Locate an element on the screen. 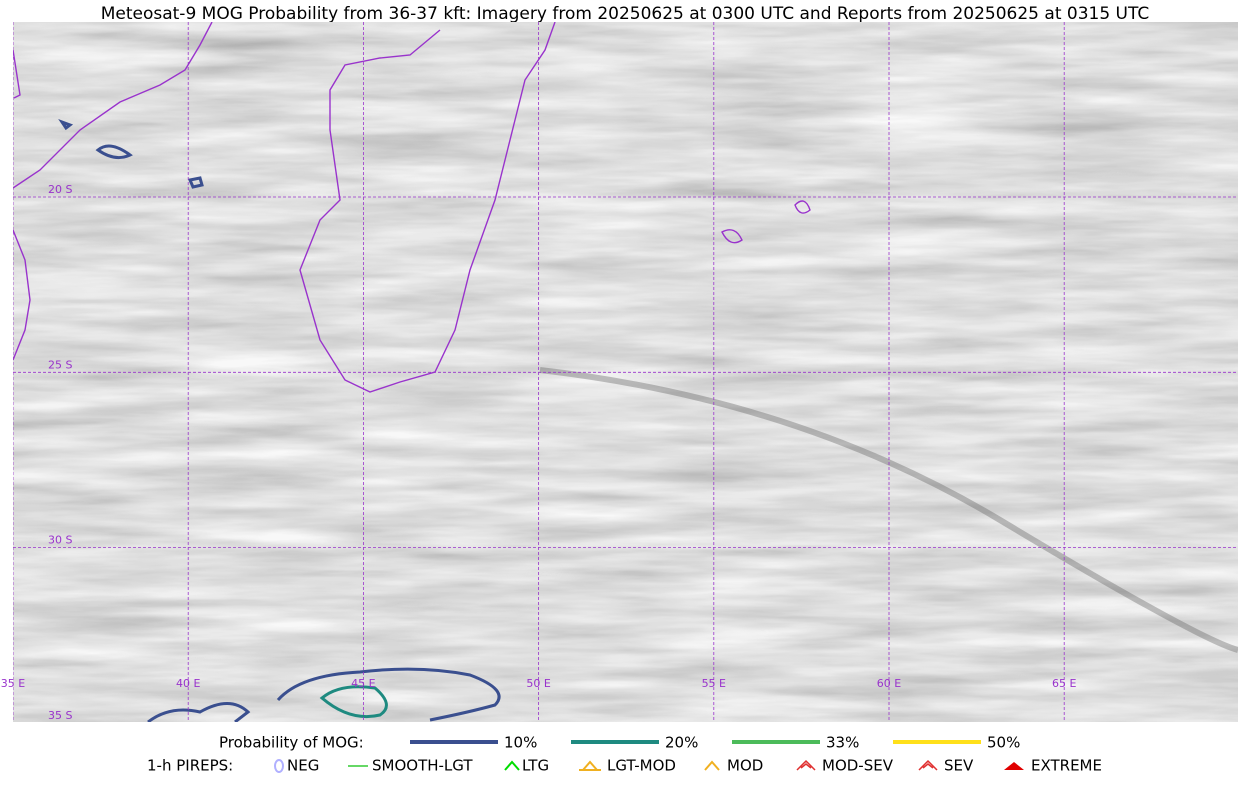 The width and height of the screenshot is (1250, 786). lon-label: 60 E is located at coordinates (889, 683).